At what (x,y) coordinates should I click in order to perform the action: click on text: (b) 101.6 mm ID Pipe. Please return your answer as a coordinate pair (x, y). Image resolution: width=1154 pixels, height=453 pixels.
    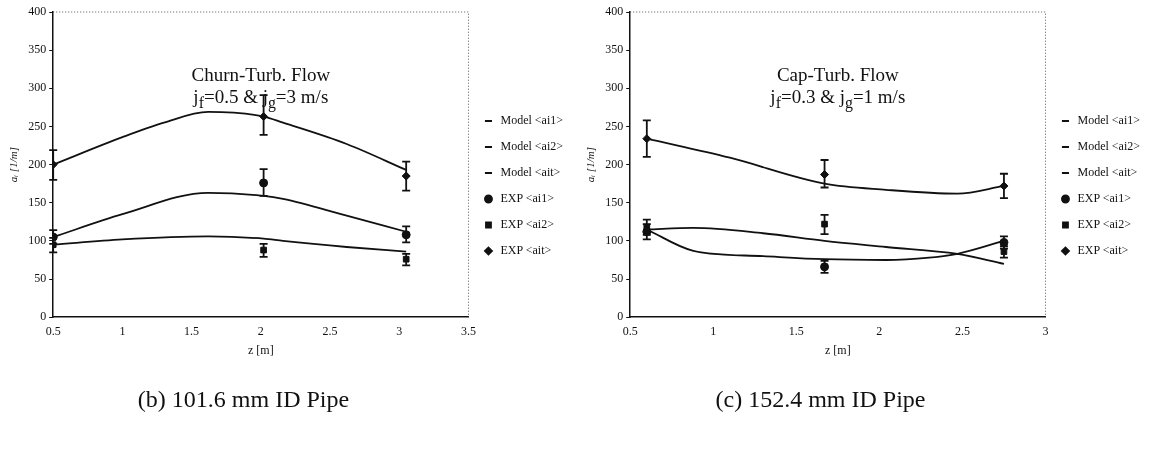
    Looking at the image, I should click on (243, 399).